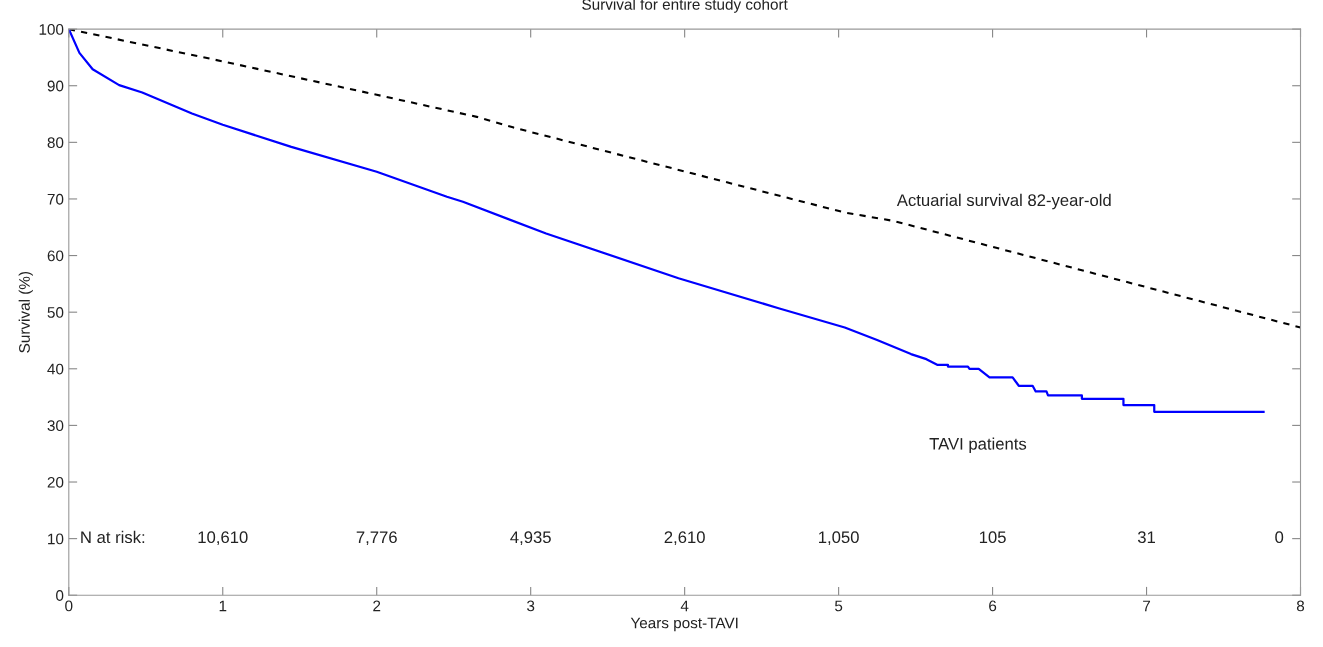 The height and width of the screenshot is (647, 1323). Describe the element at coordinates (55, 426) in the screenshot. I see `y-tick-label: 30` at that location.